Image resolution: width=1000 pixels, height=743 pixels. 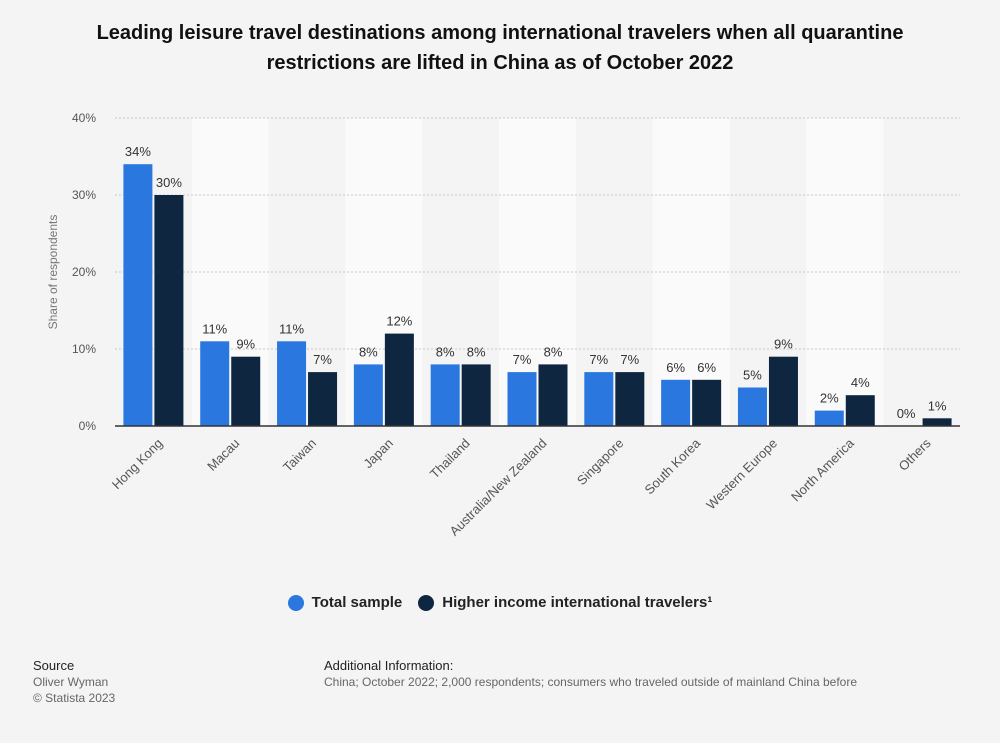 I want to click on y-tick-label: 40%, so click(x=84, y=118).